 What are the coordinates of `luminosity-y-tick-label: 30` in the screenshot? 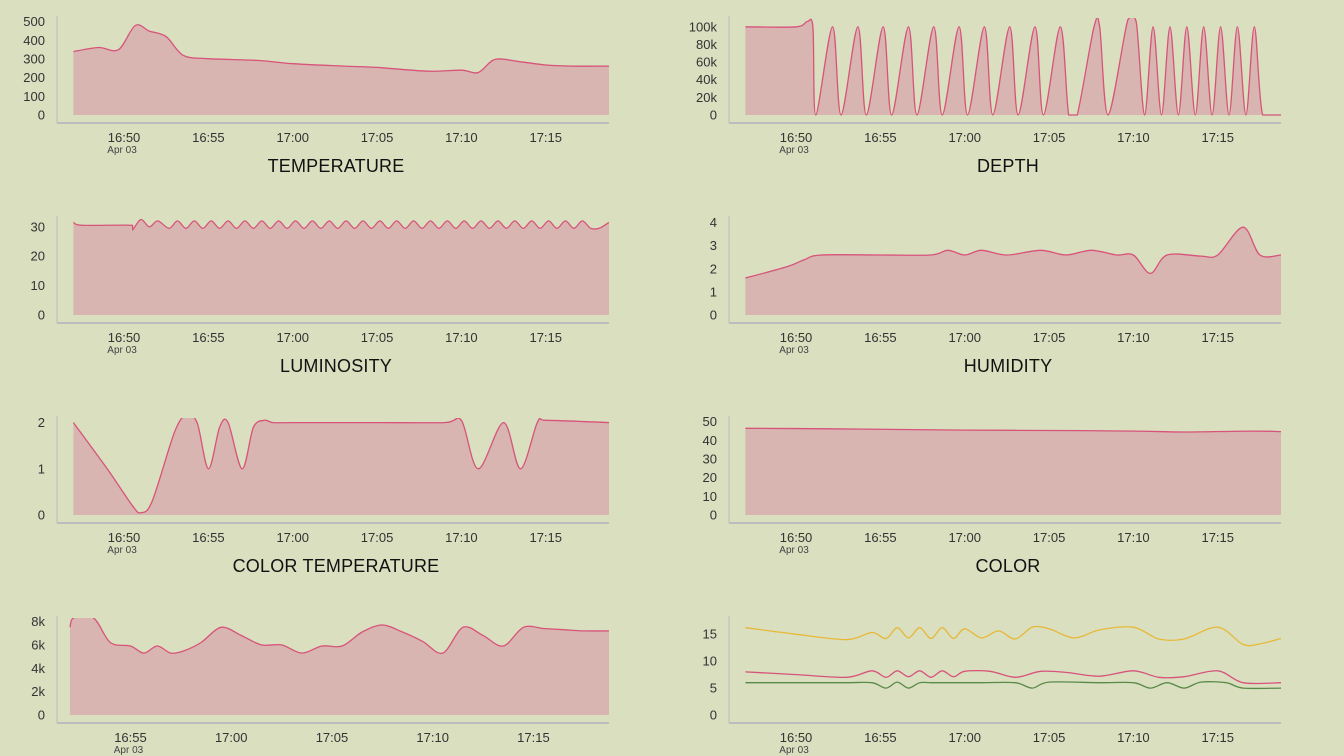 It's located at (38, 226).